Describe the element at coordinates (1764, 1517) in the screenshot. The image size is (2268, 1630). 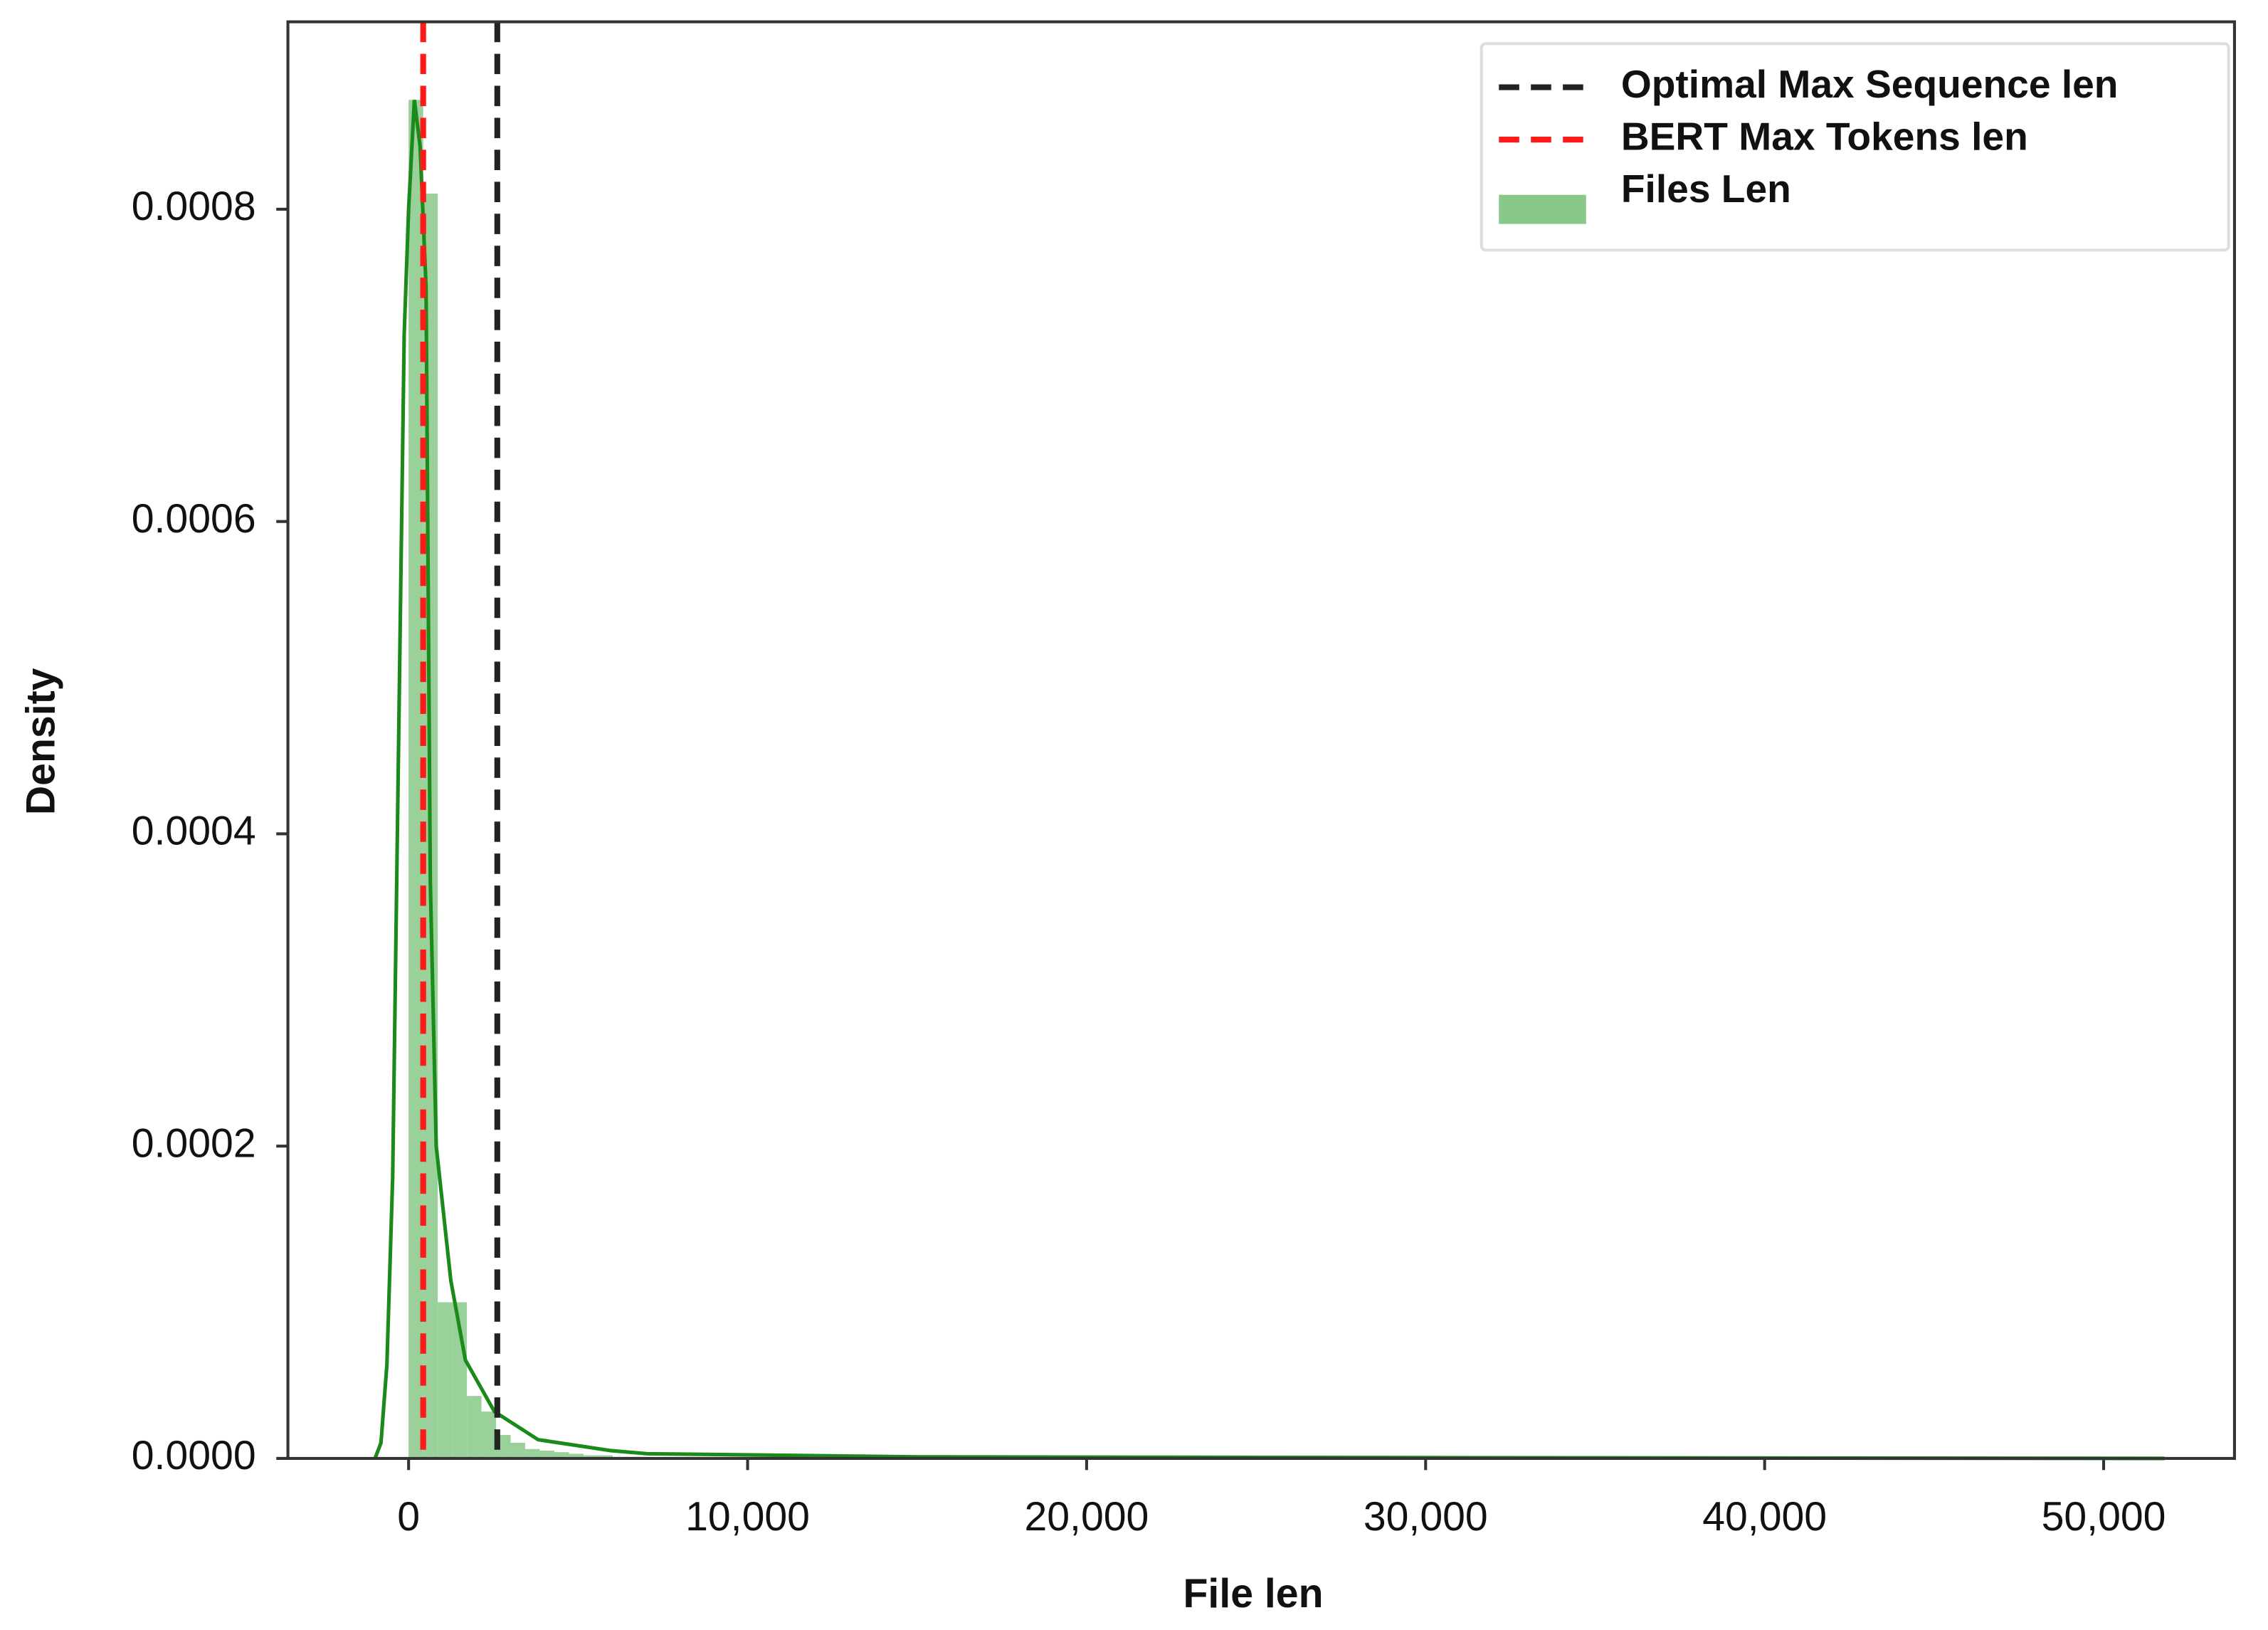
I see `x-tick-label: 40,000` at that location.